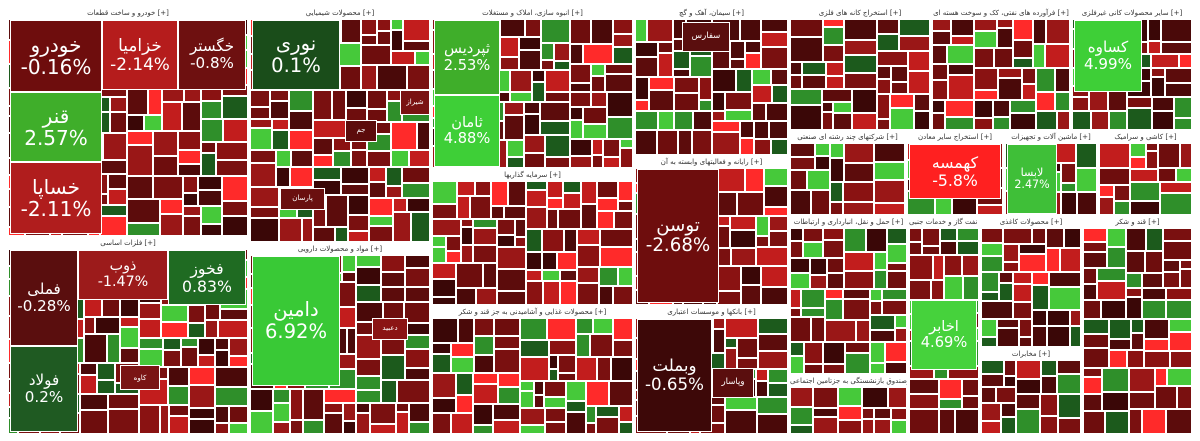  I want to click on stock-tile: خگستر -0.8%, so click(212, 55).